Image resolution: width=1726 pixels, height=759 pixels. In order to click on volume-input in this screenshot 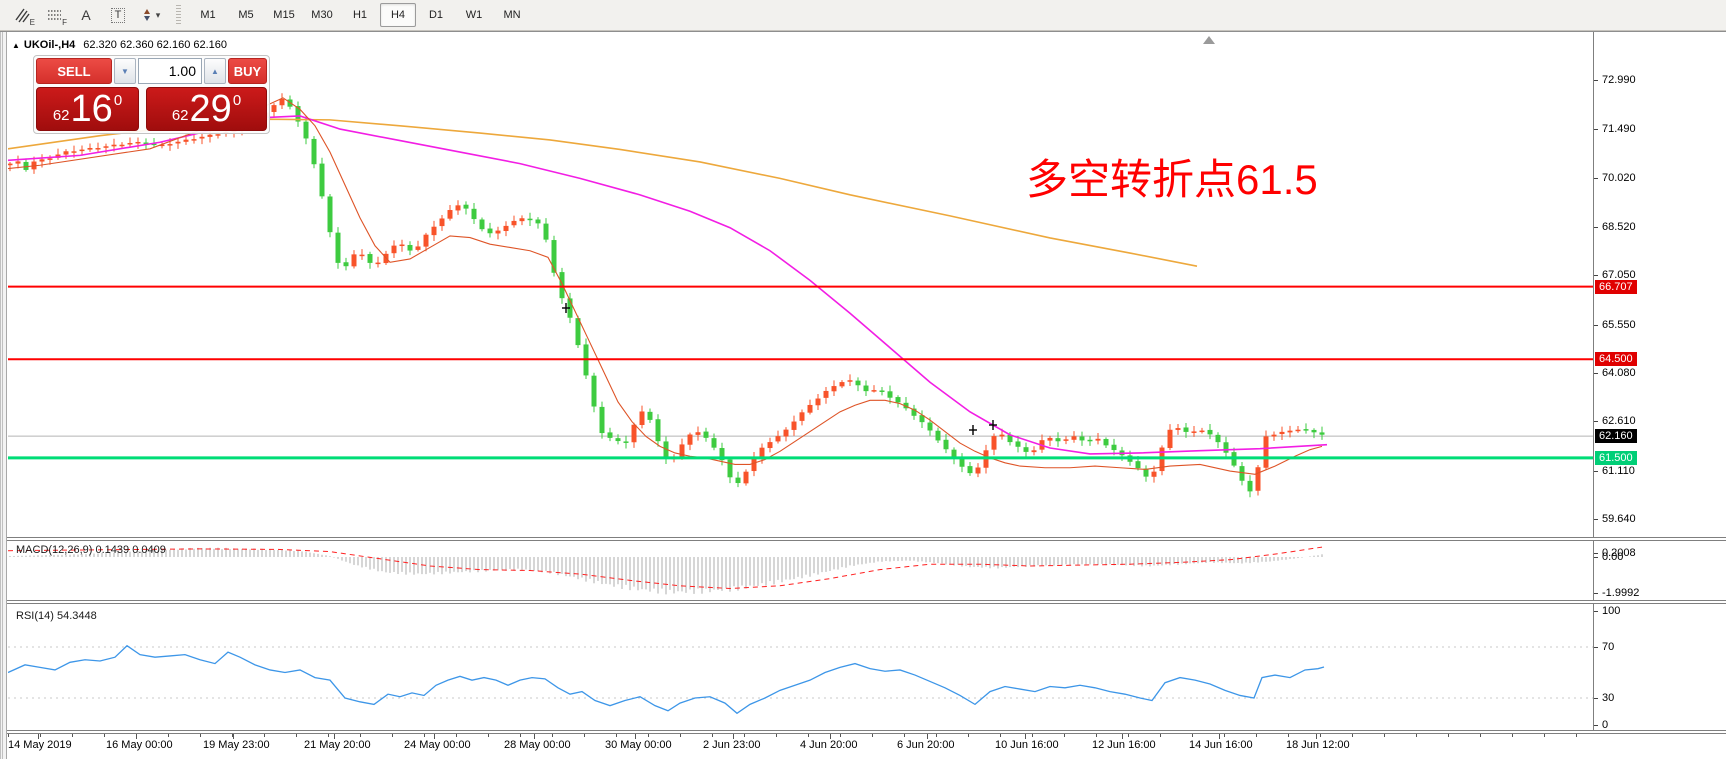, I will do `click(170, 71)`.